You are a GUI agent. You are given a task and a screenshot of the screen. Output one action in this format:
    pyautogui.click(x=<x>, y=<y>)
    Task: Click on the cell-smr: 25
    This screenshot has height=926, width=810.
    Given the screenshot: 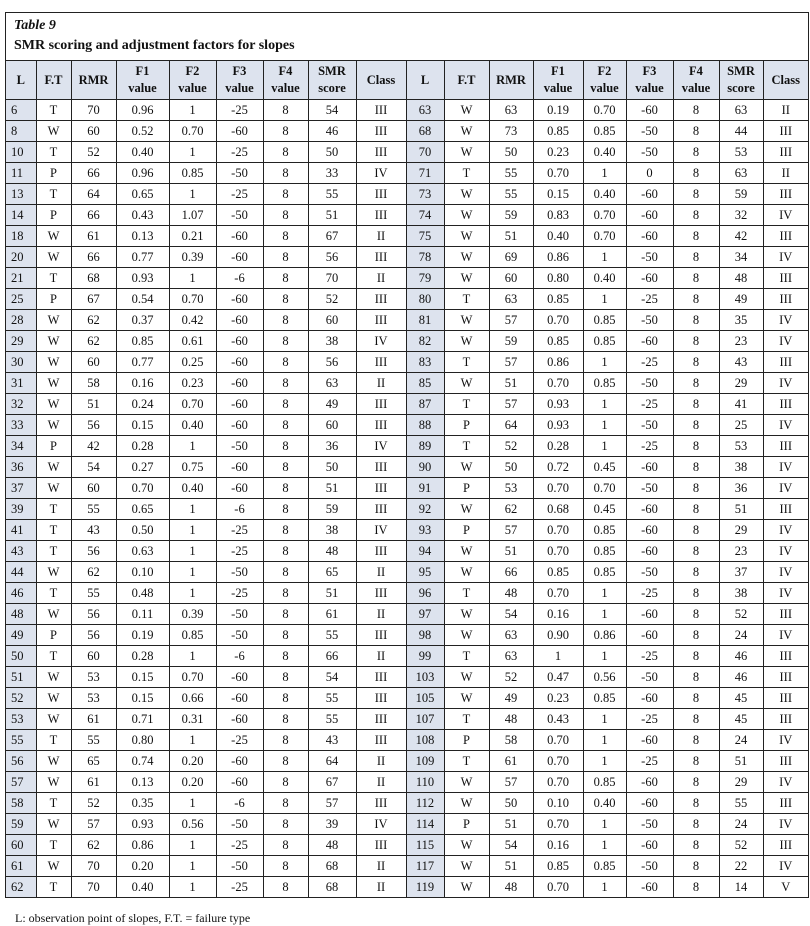 What is the action you would take?
    pyautogui.click(x=741, y=425)
    